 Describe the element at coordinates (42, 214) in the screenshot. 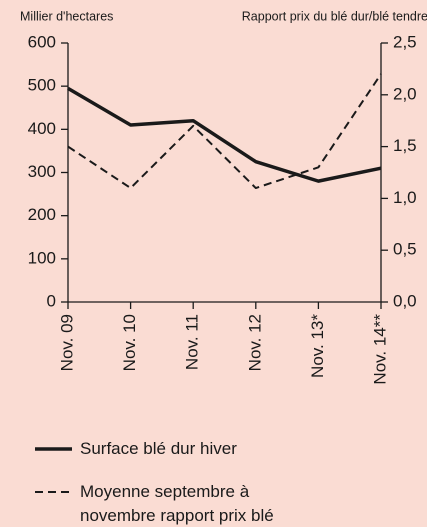

I see `y-tick-label: 200` at that location.